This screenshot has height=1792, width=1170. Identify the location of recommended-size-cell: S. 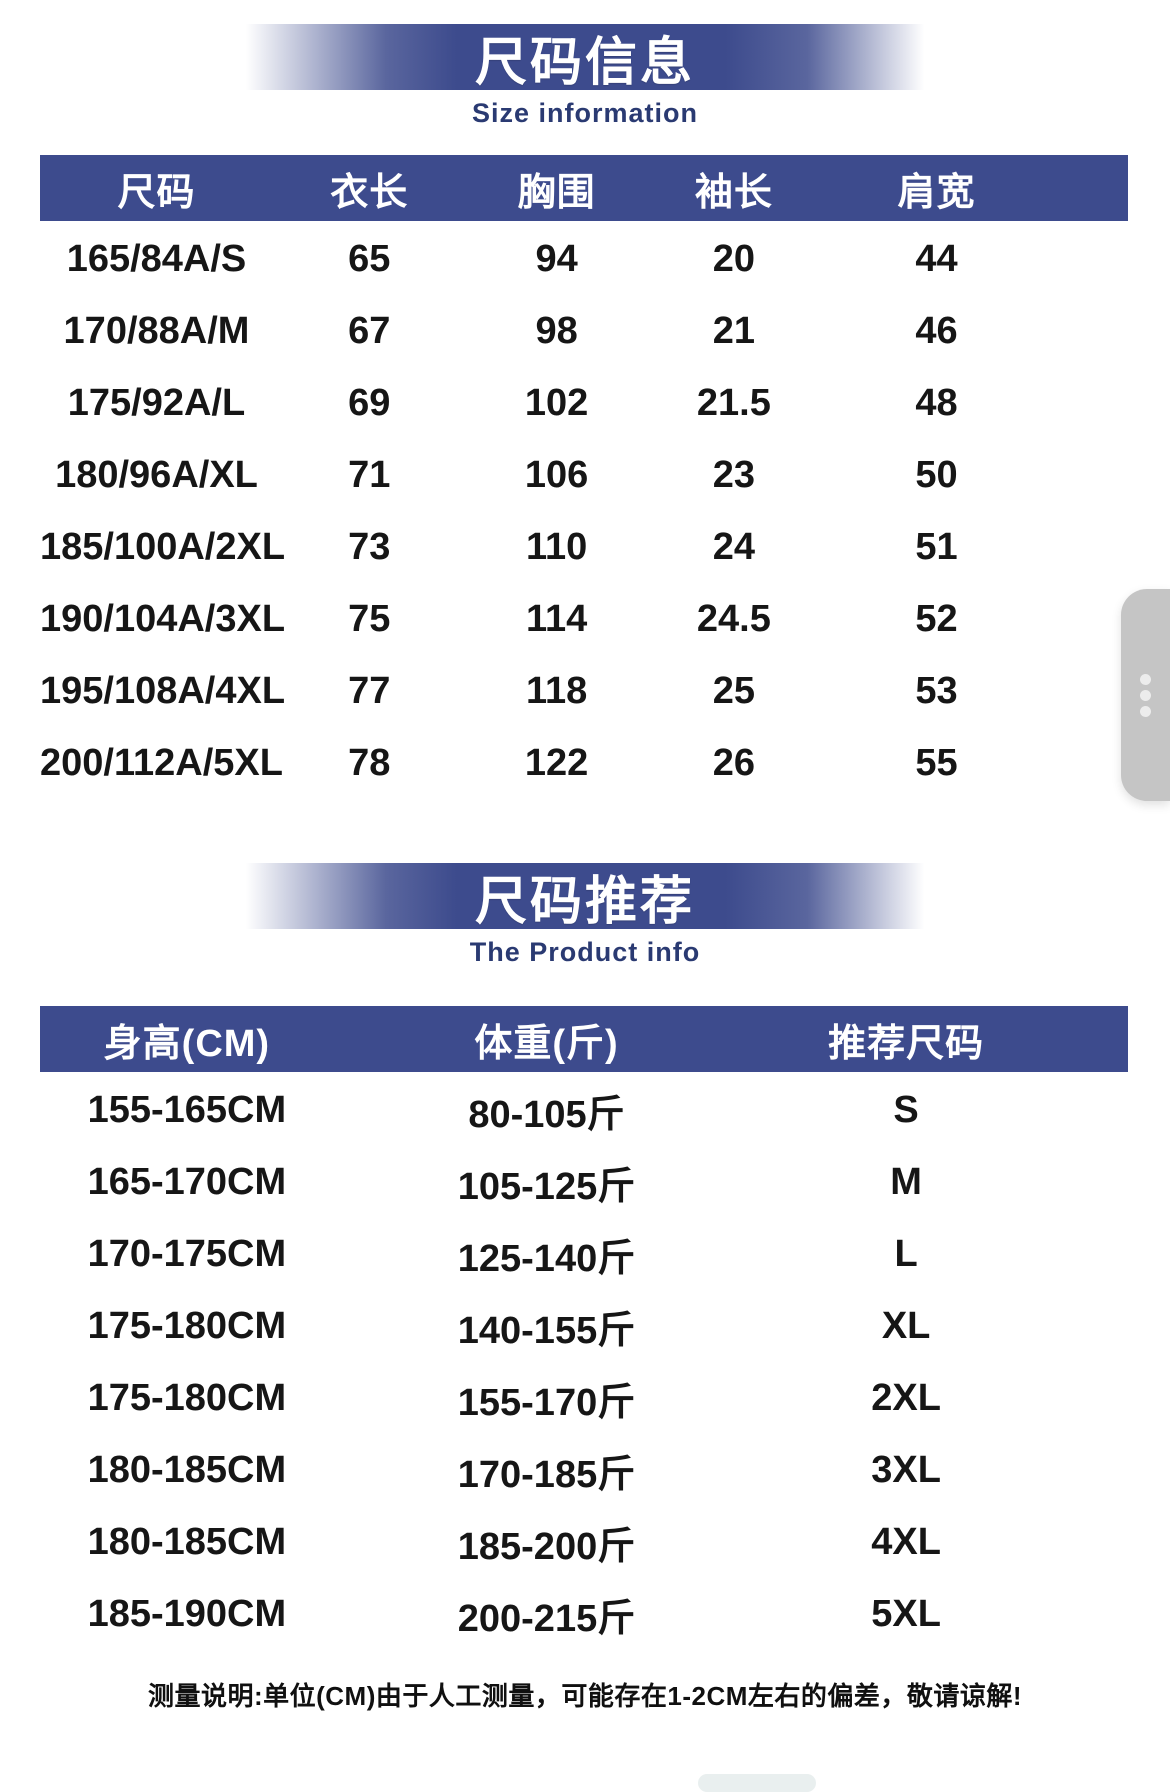
(906, 1109).